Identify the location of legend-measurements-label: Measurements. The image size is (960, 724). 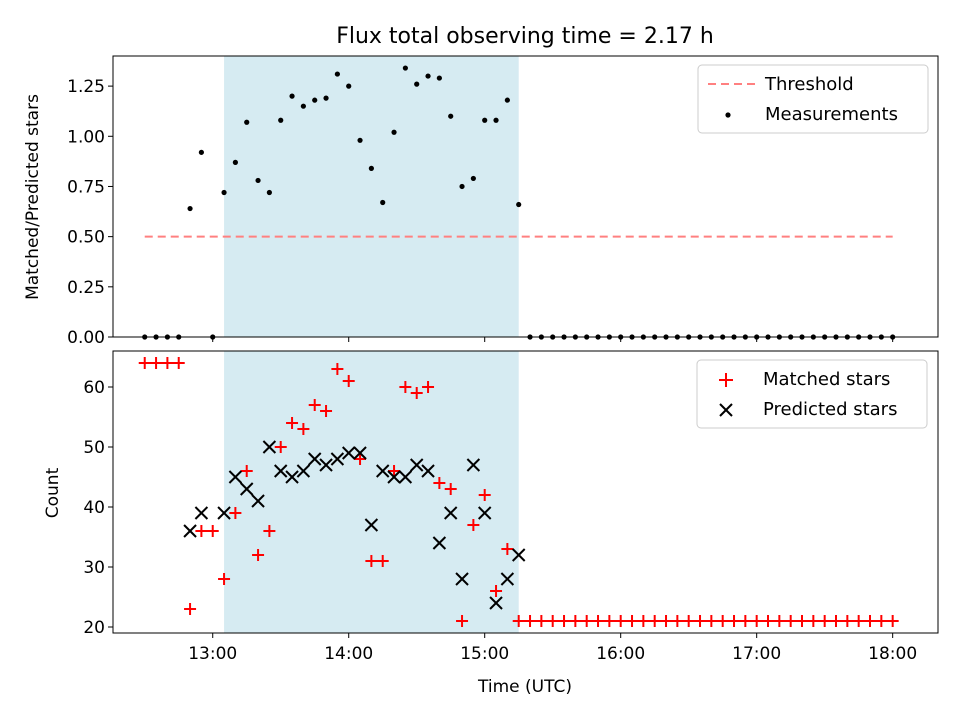
(831, 114).